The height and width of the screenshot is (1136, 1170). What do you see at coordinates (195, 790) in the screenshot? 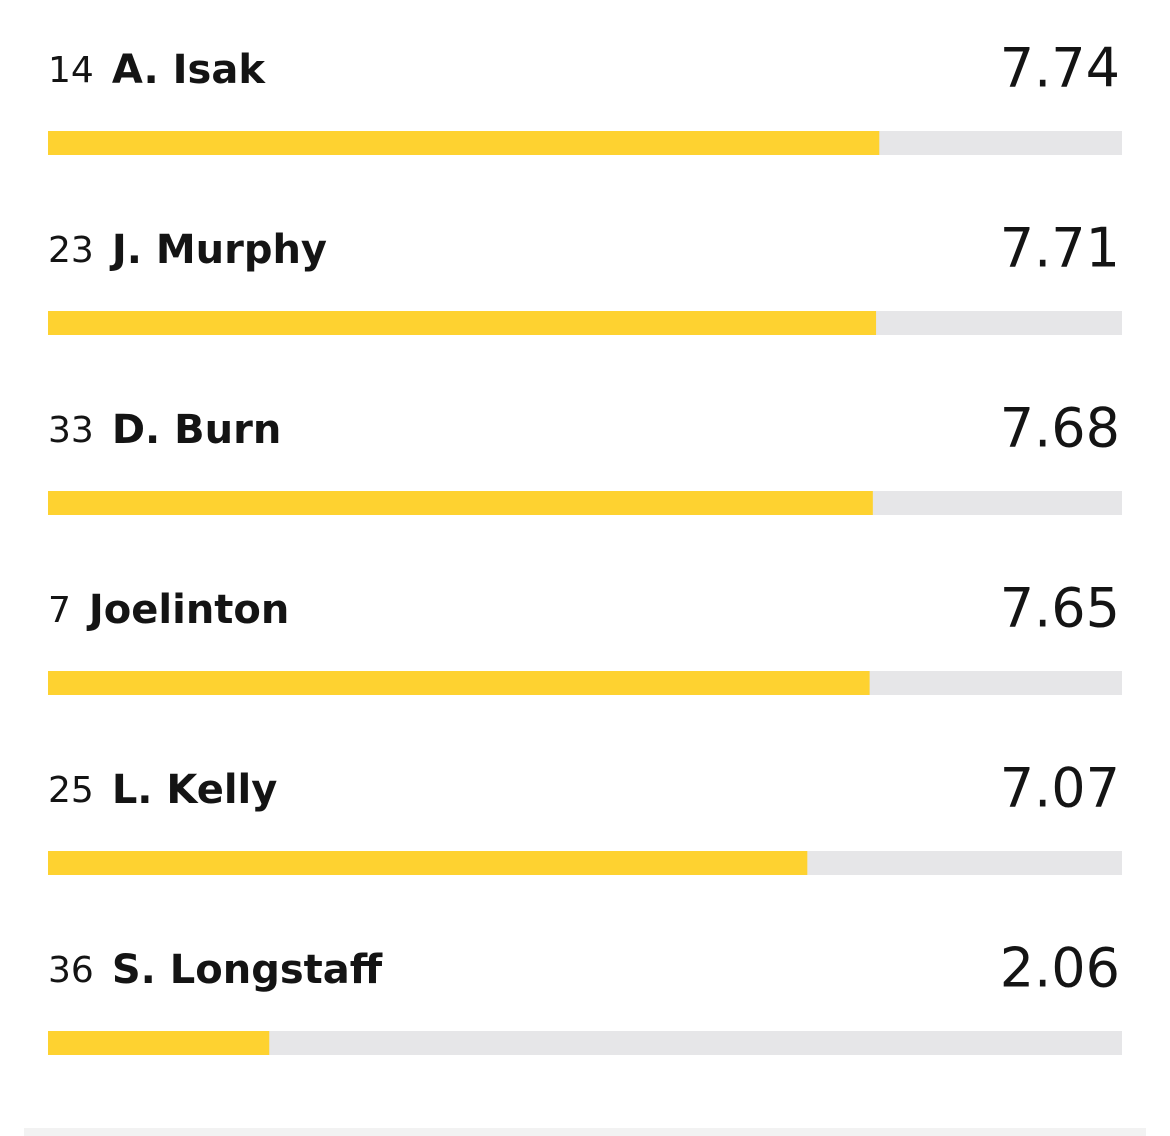
I see `player-name: L. Kelly` at bounding box center [195, 790].